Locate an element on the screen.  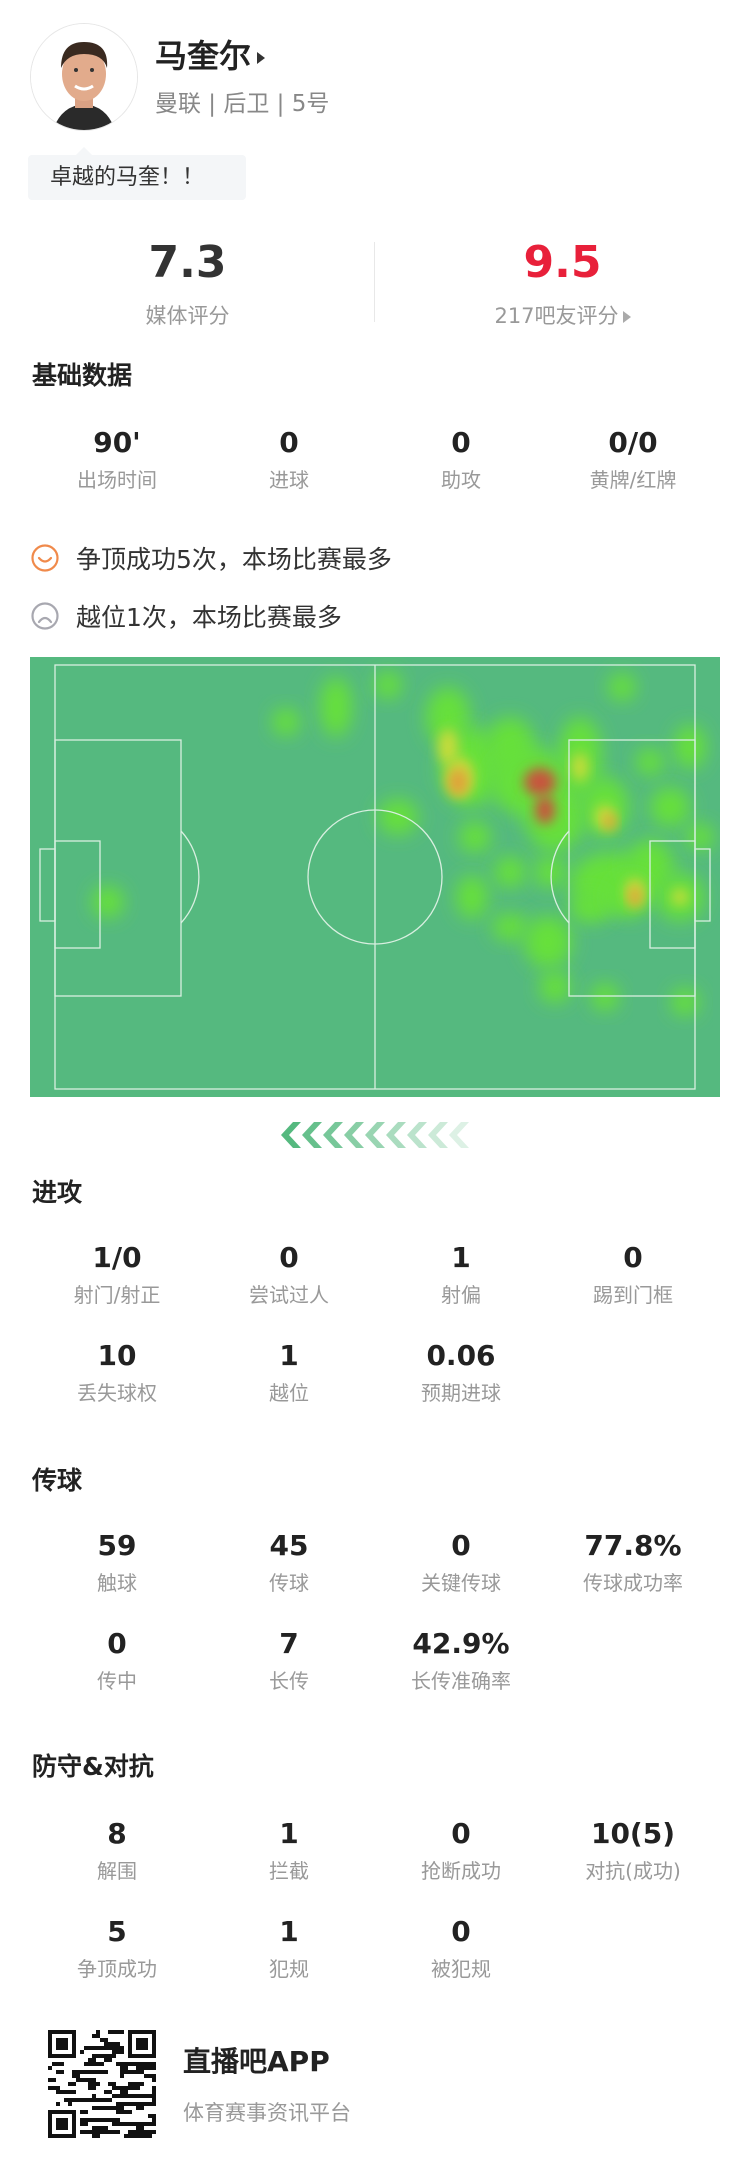
highlight-item: 越位1次，本场比赛最多 is located at coordinates (186, 616).